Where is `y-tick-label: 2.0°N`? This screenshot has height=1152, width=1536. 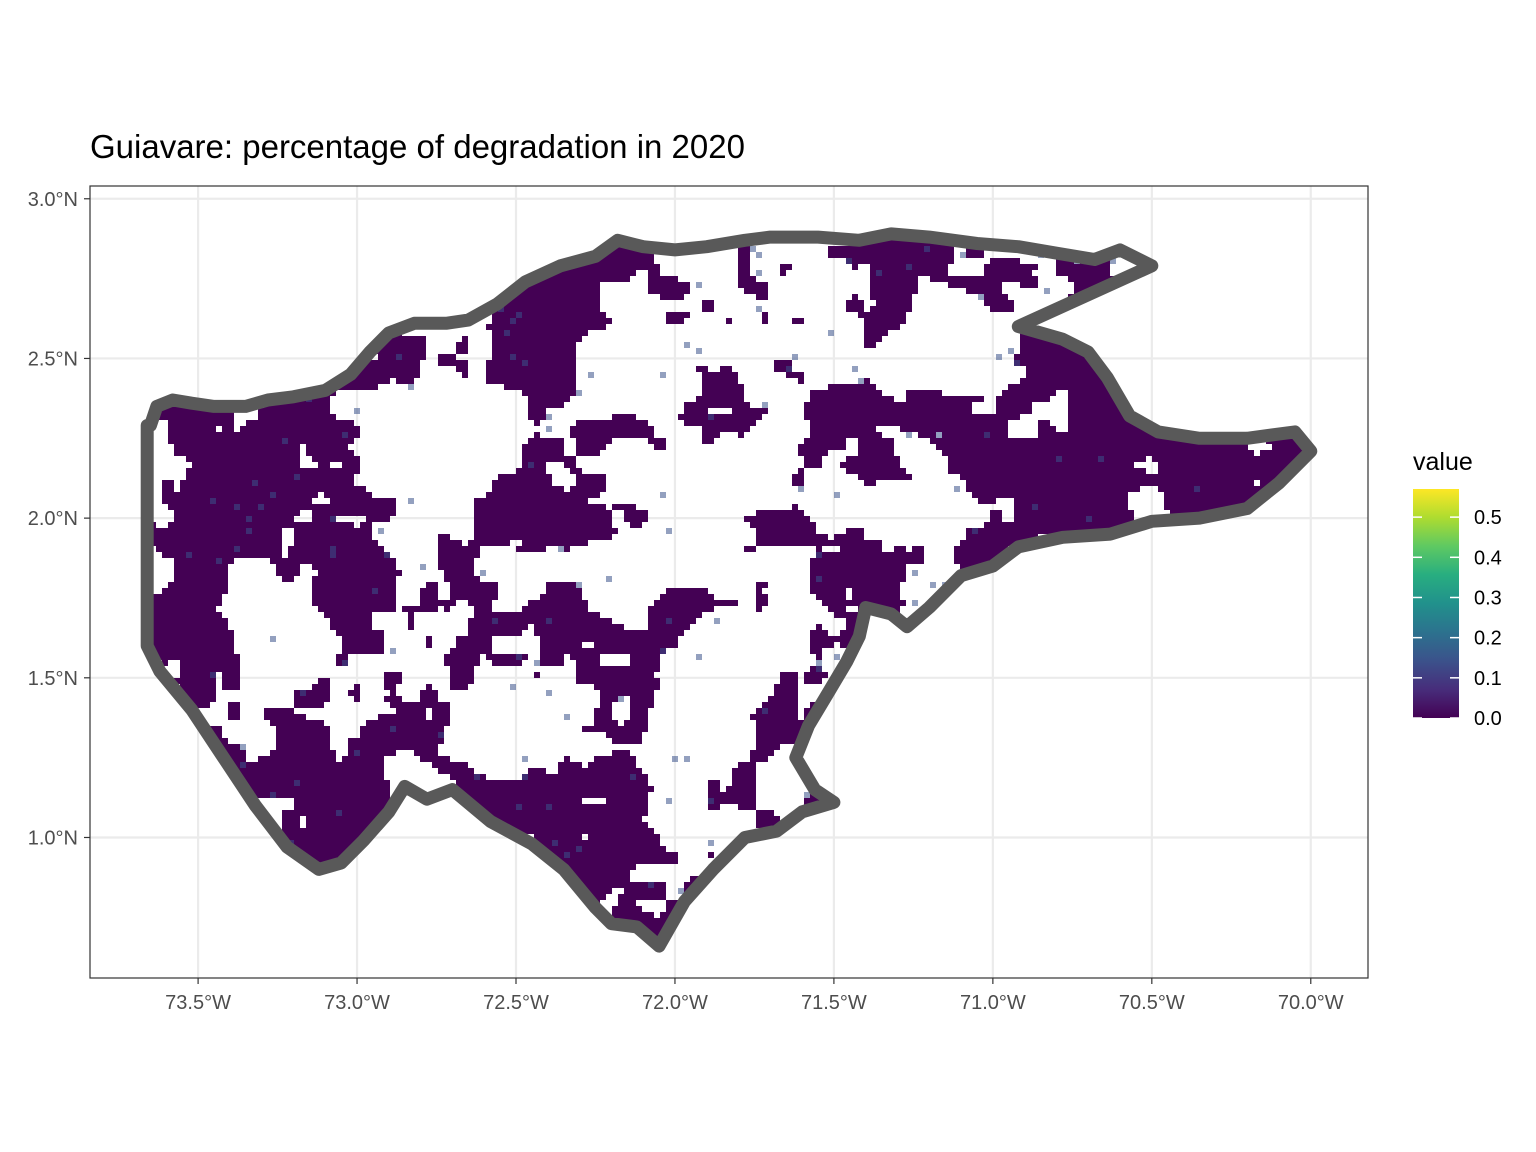 y-tick-label: 2.0°N is located at coordinates (53, 519).